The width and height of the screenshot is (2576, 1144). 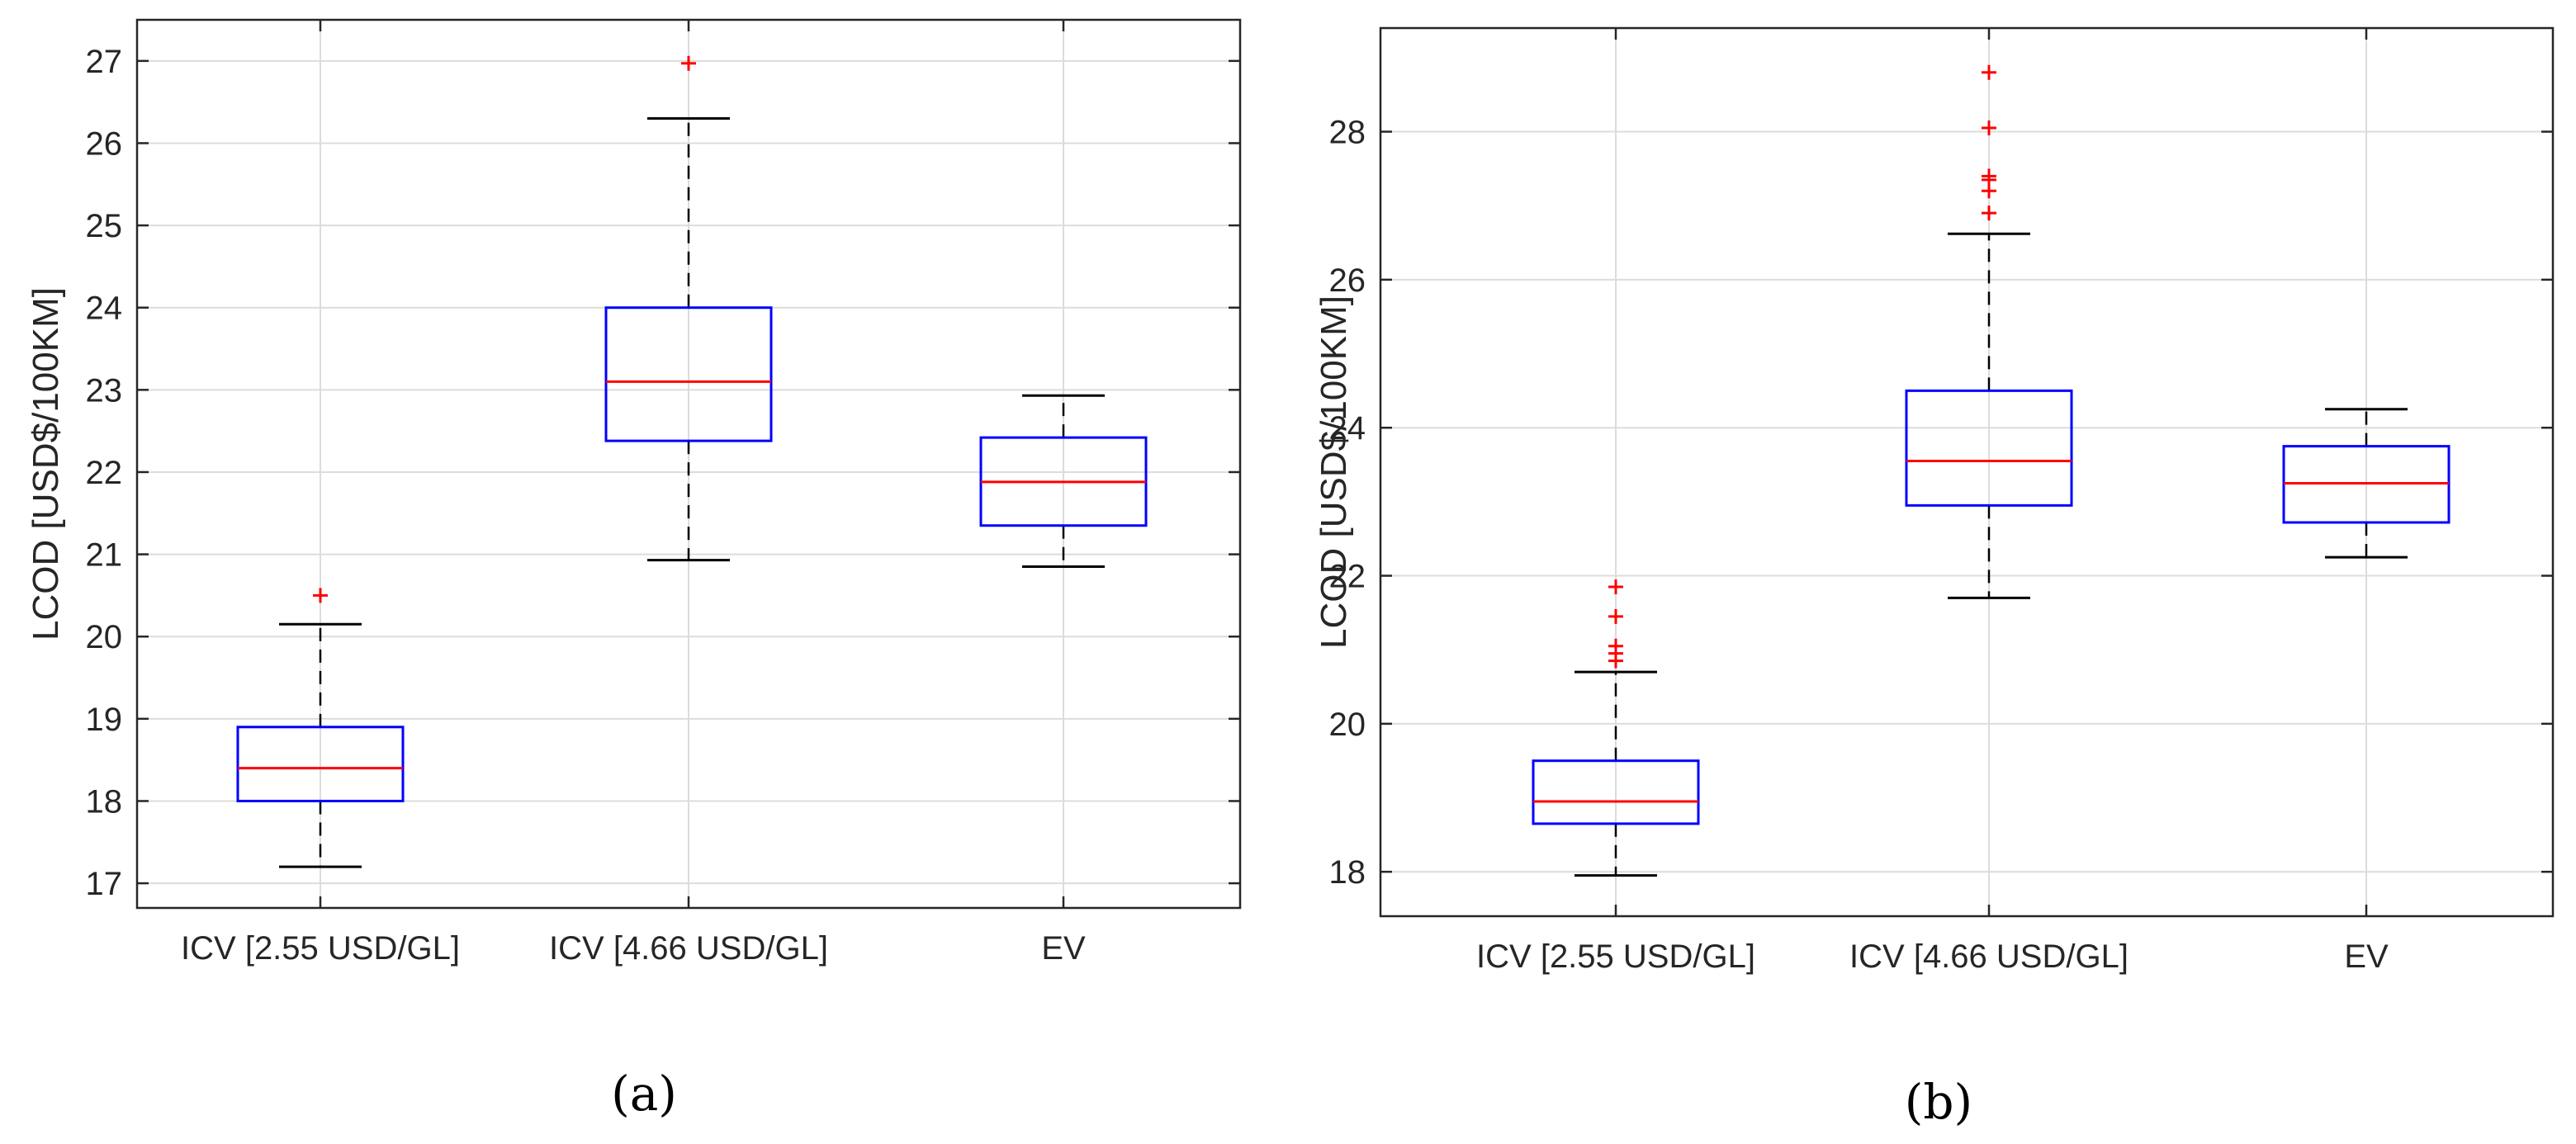 I want to click on y-tick-label: 28, so click(x=1347, y=133).